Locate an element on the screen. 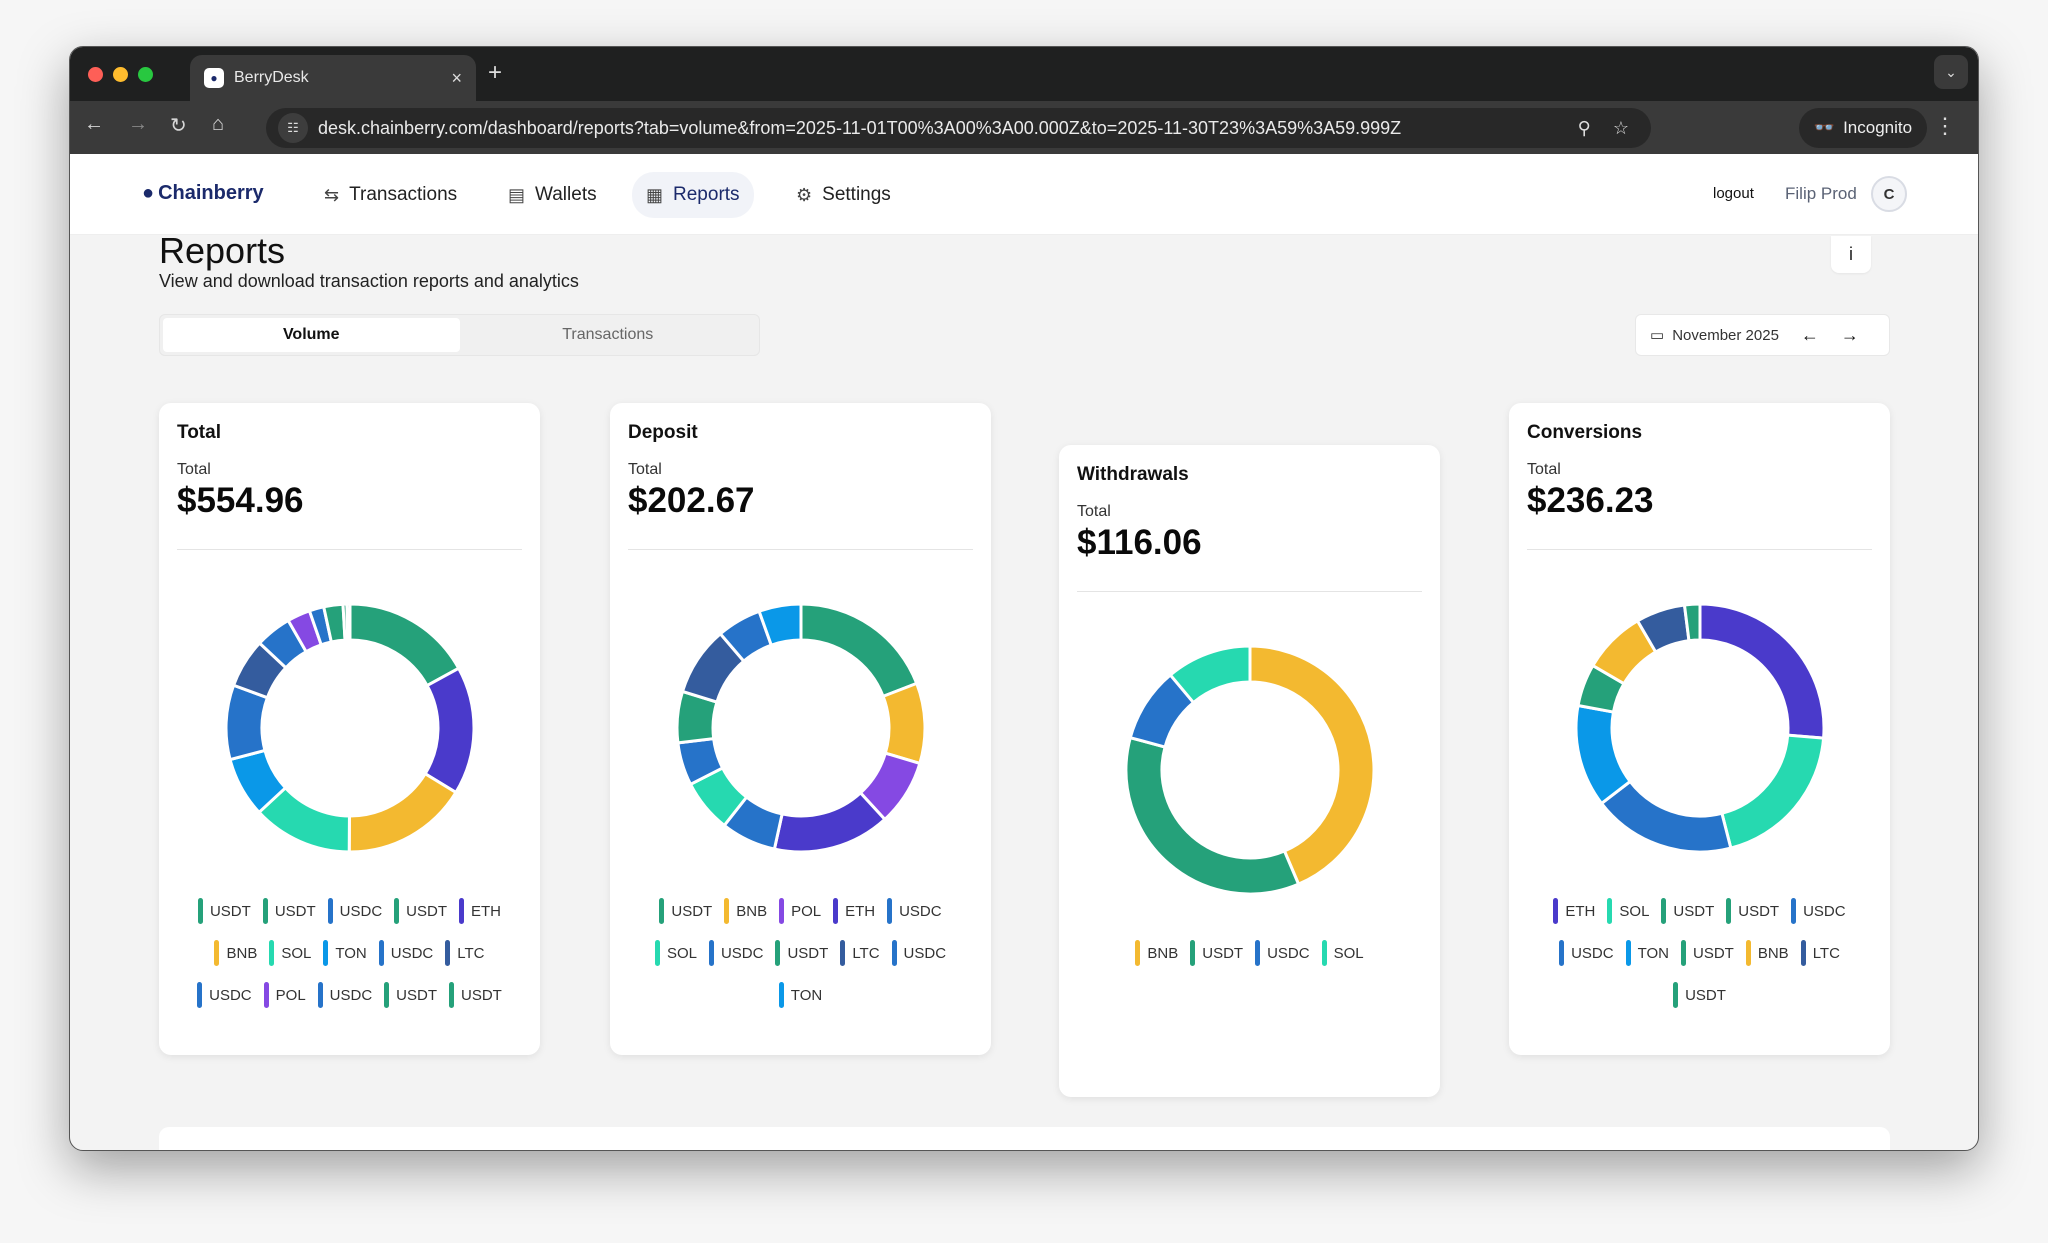  site-settings-icon: ☷ is located at coordinates (293, 128).